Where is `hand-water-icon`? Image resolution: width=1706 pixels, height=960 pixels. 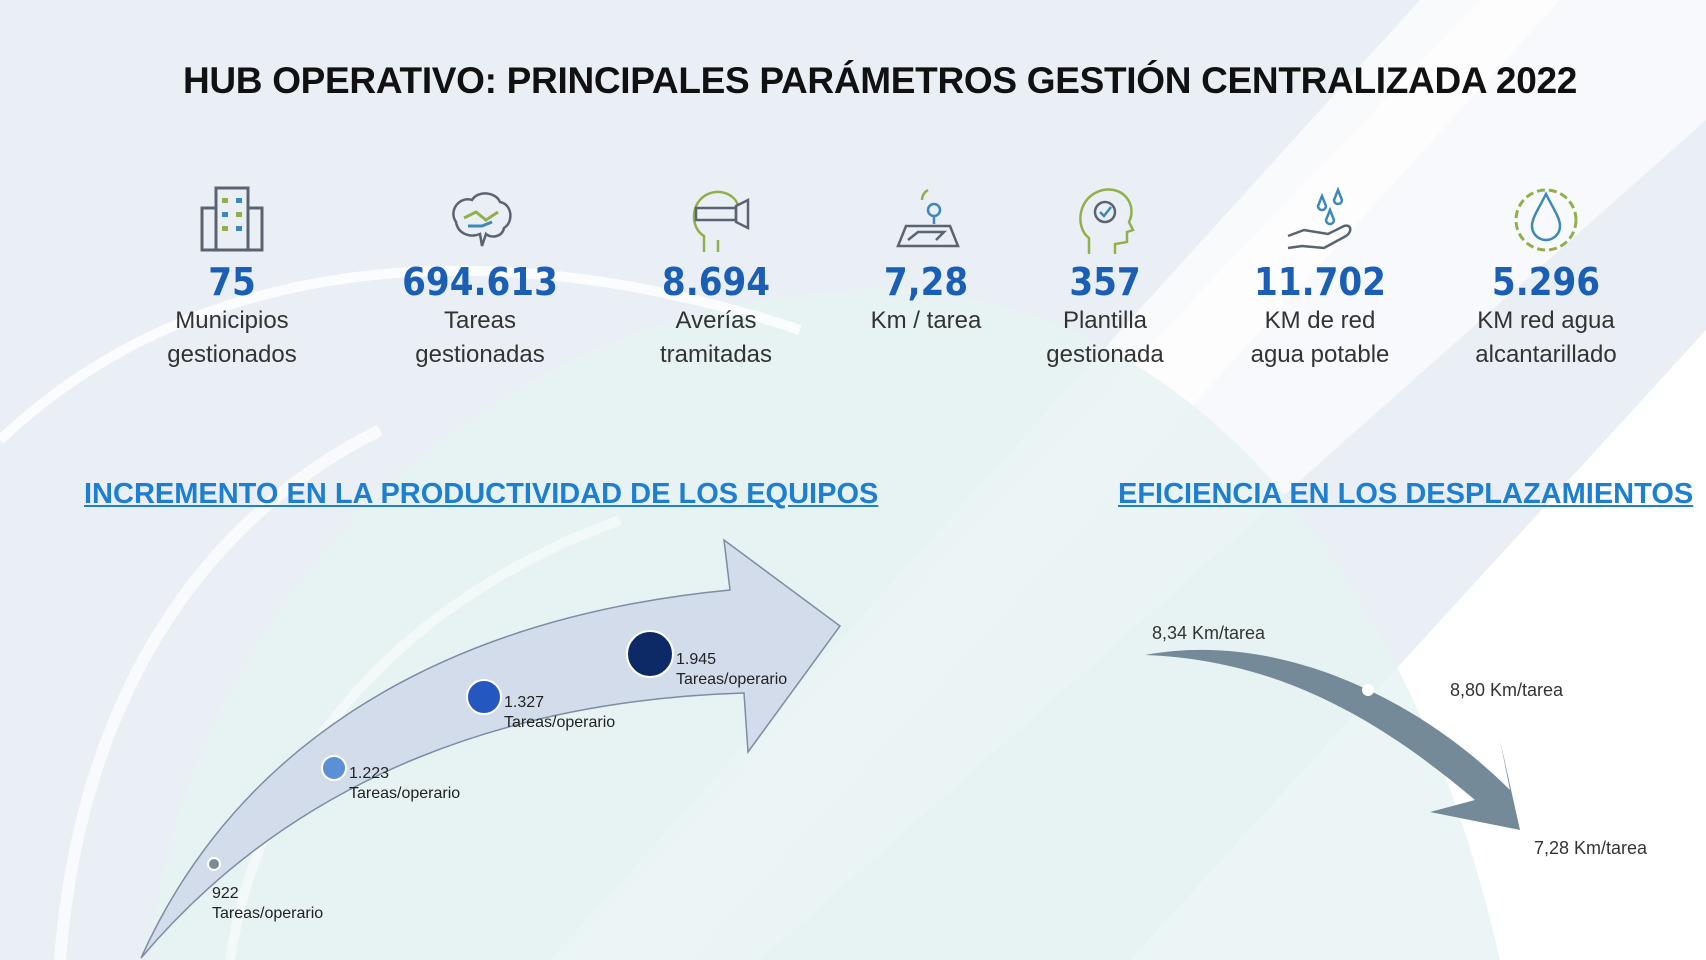 hand-water-icon is located at coordinates (1319, 218).